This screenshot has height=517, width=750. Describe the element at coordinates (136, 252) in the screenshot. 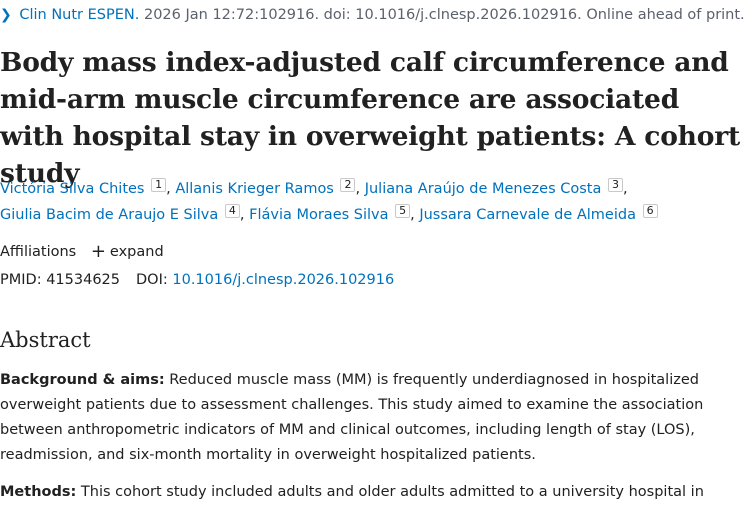

I see `expand-label: expand` at that location.